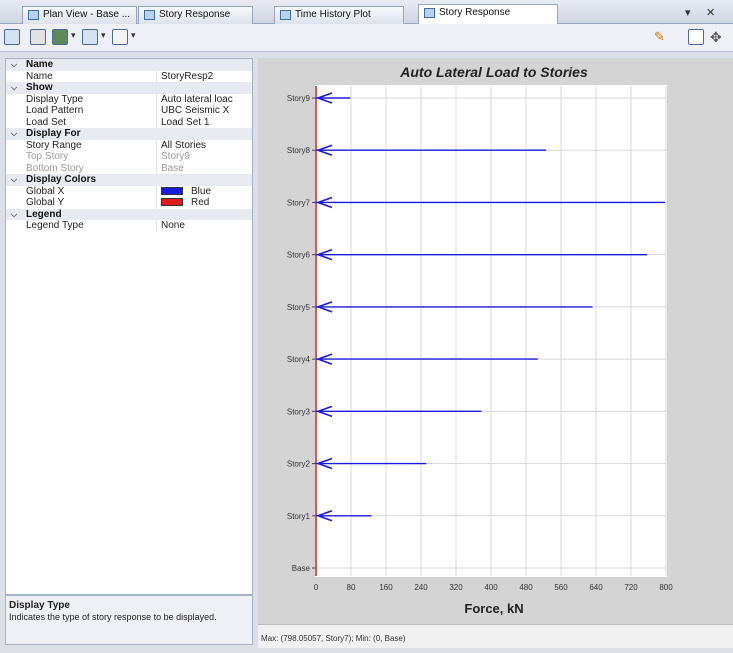  Describe the element at coordinates (495, 636) in the screenshot. I see `status-bar: Max: (798.05057, Story7); Min: (0, Base)` at that location.